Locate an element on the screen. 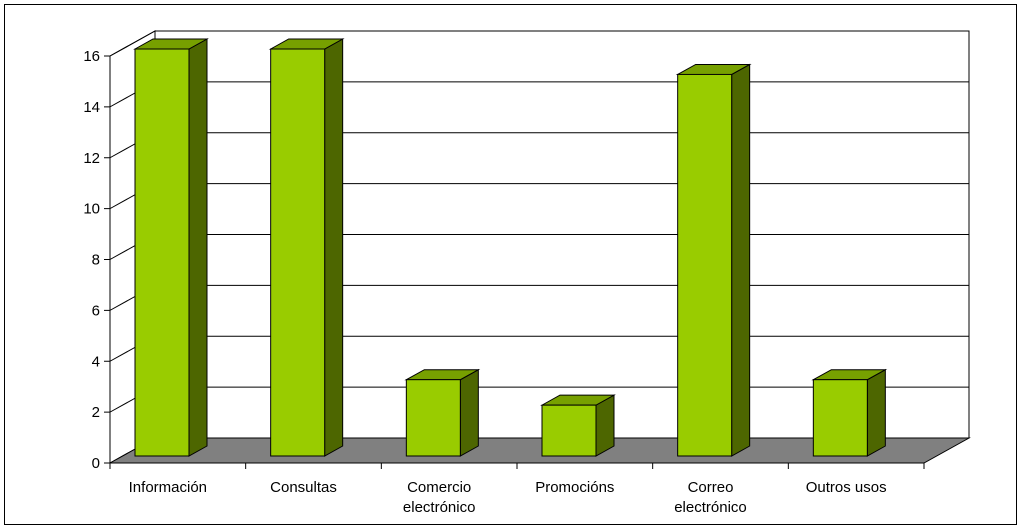 The width and height of the screenshot is (1023, 529). y-tick-label: 4 is located at coordinates (96, 361).